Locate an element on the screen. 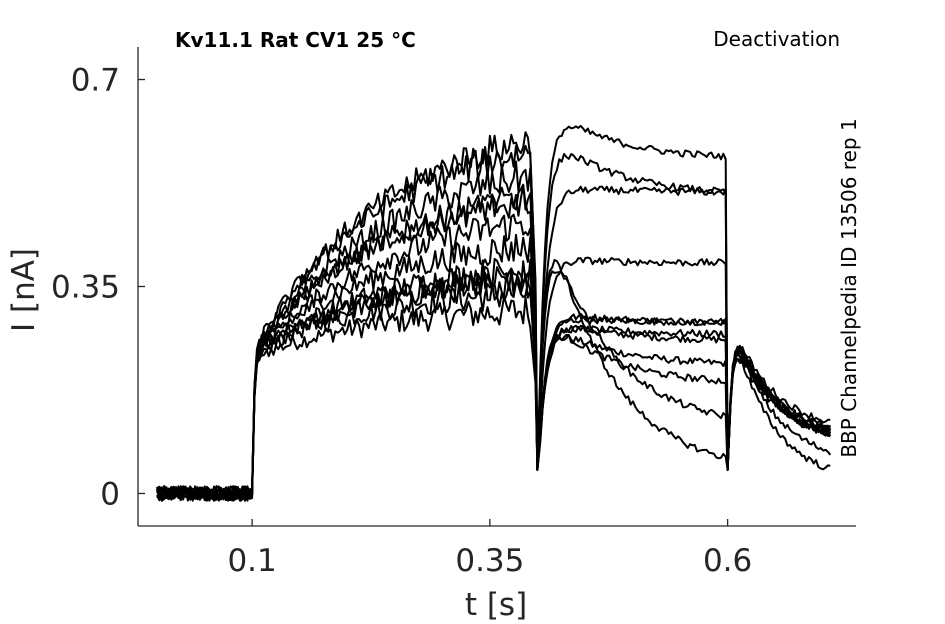 The image size is (945, 624). y-tick-label: 0.35 is located at coordinates (85, 288).